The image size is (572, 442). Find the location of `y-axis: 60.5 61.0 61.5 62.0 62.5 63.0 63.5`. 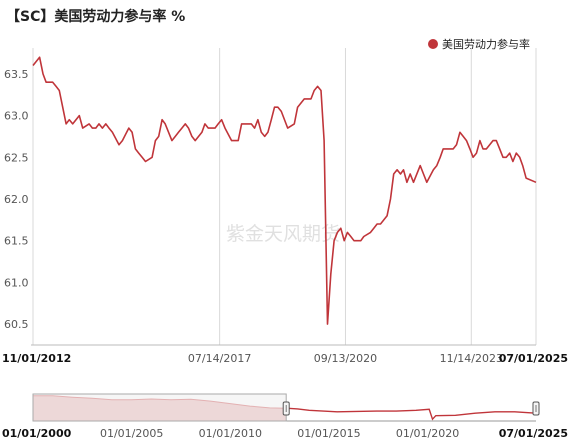

y-axis: 60.5 61.0 61.5 62.0 62.5 63.0 63.5 is located at coordinates (16, 199).